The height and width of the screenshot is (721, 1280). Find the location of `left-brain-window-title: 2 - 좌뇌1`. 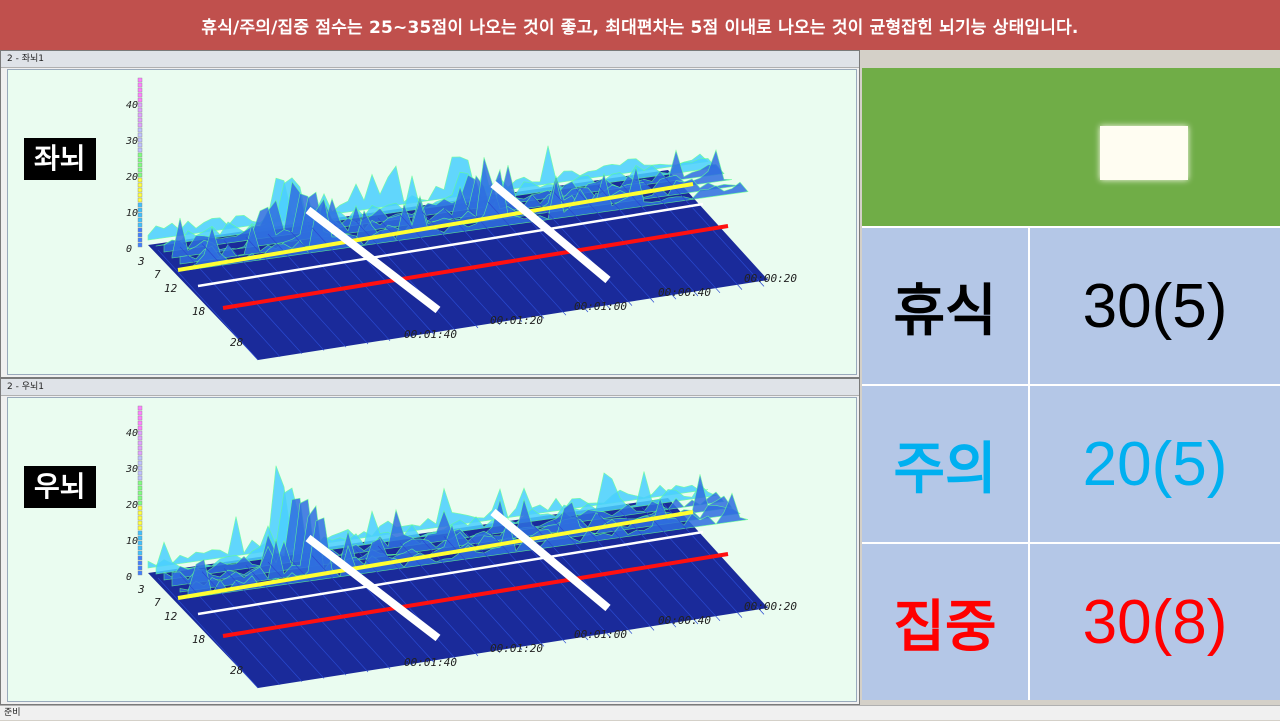

left-brain-window-title: 2 - 좌뇌1 is located at coordinates (430, 59).